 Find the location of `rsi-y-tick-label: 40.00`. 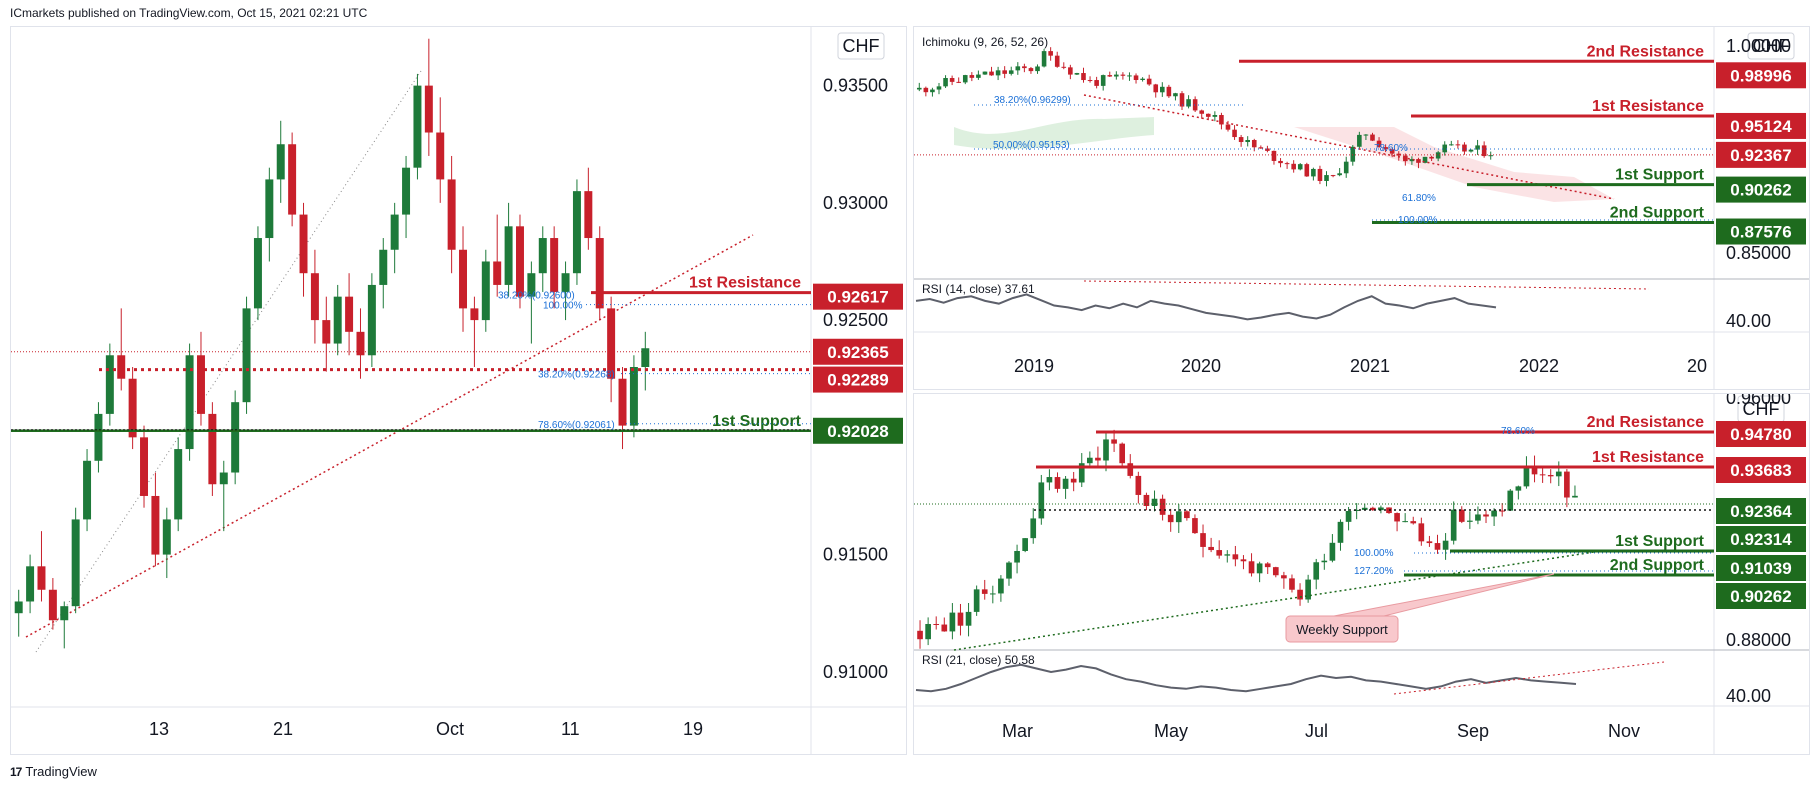

rsi-y-tick-label: 40.00 is located at coordinates (1748, 696).